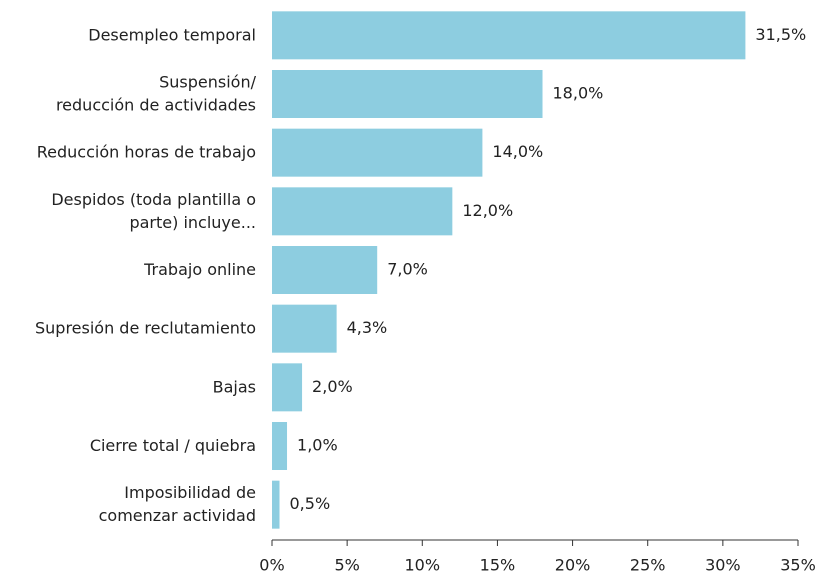  I want to click on value-label: 2,0%, so click(332, 386).